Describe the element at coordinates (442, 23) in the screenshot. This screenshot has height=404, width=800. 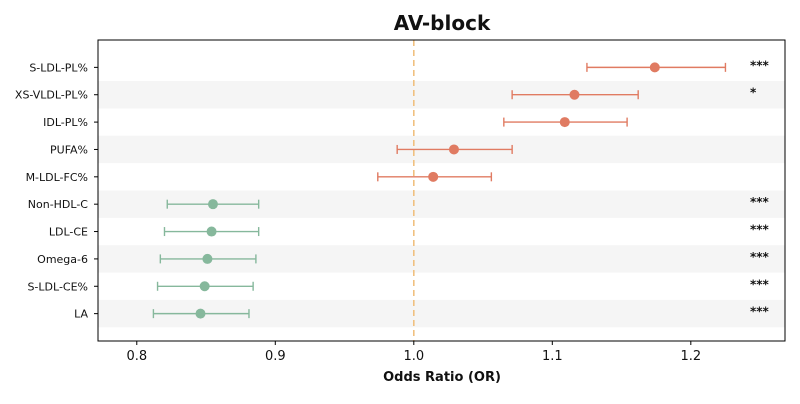
I see `chart-title: AV-block` at that location.